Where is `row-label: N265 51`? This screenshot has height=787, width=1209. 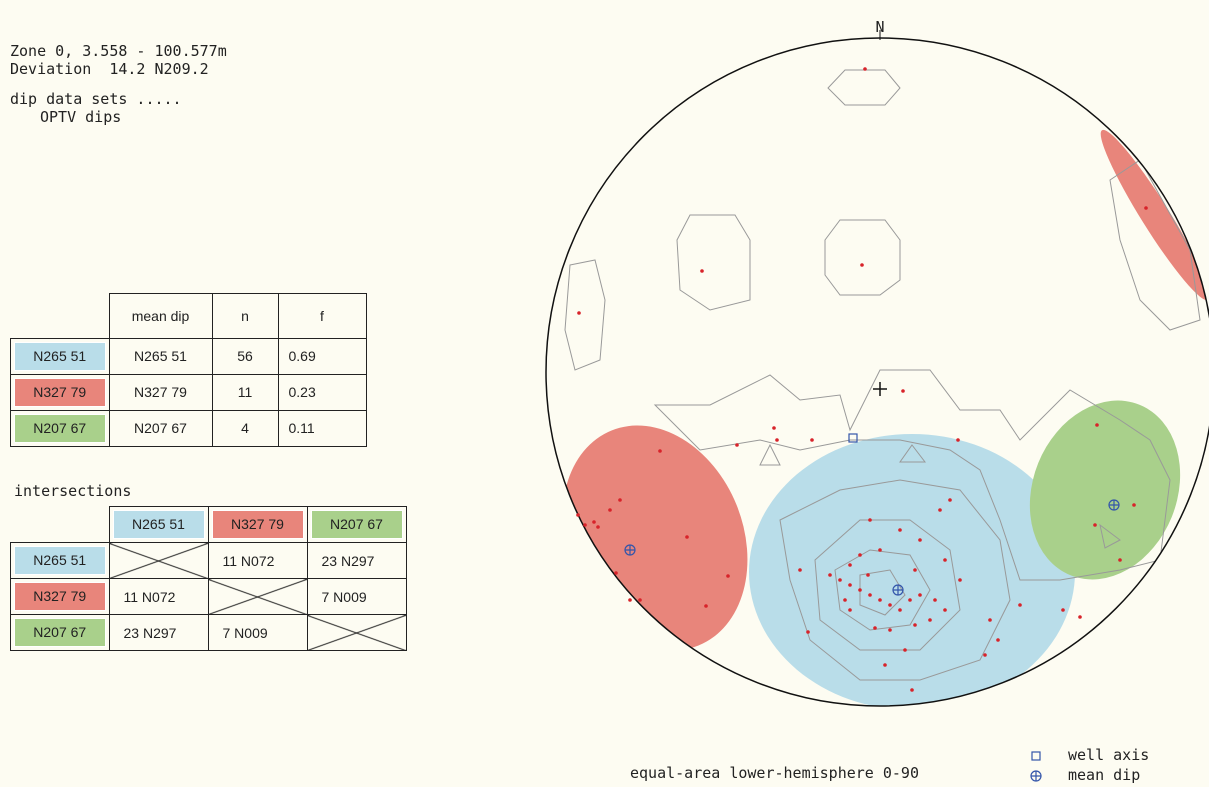 row-label: N265 51 is located at coordinates (60, 356).